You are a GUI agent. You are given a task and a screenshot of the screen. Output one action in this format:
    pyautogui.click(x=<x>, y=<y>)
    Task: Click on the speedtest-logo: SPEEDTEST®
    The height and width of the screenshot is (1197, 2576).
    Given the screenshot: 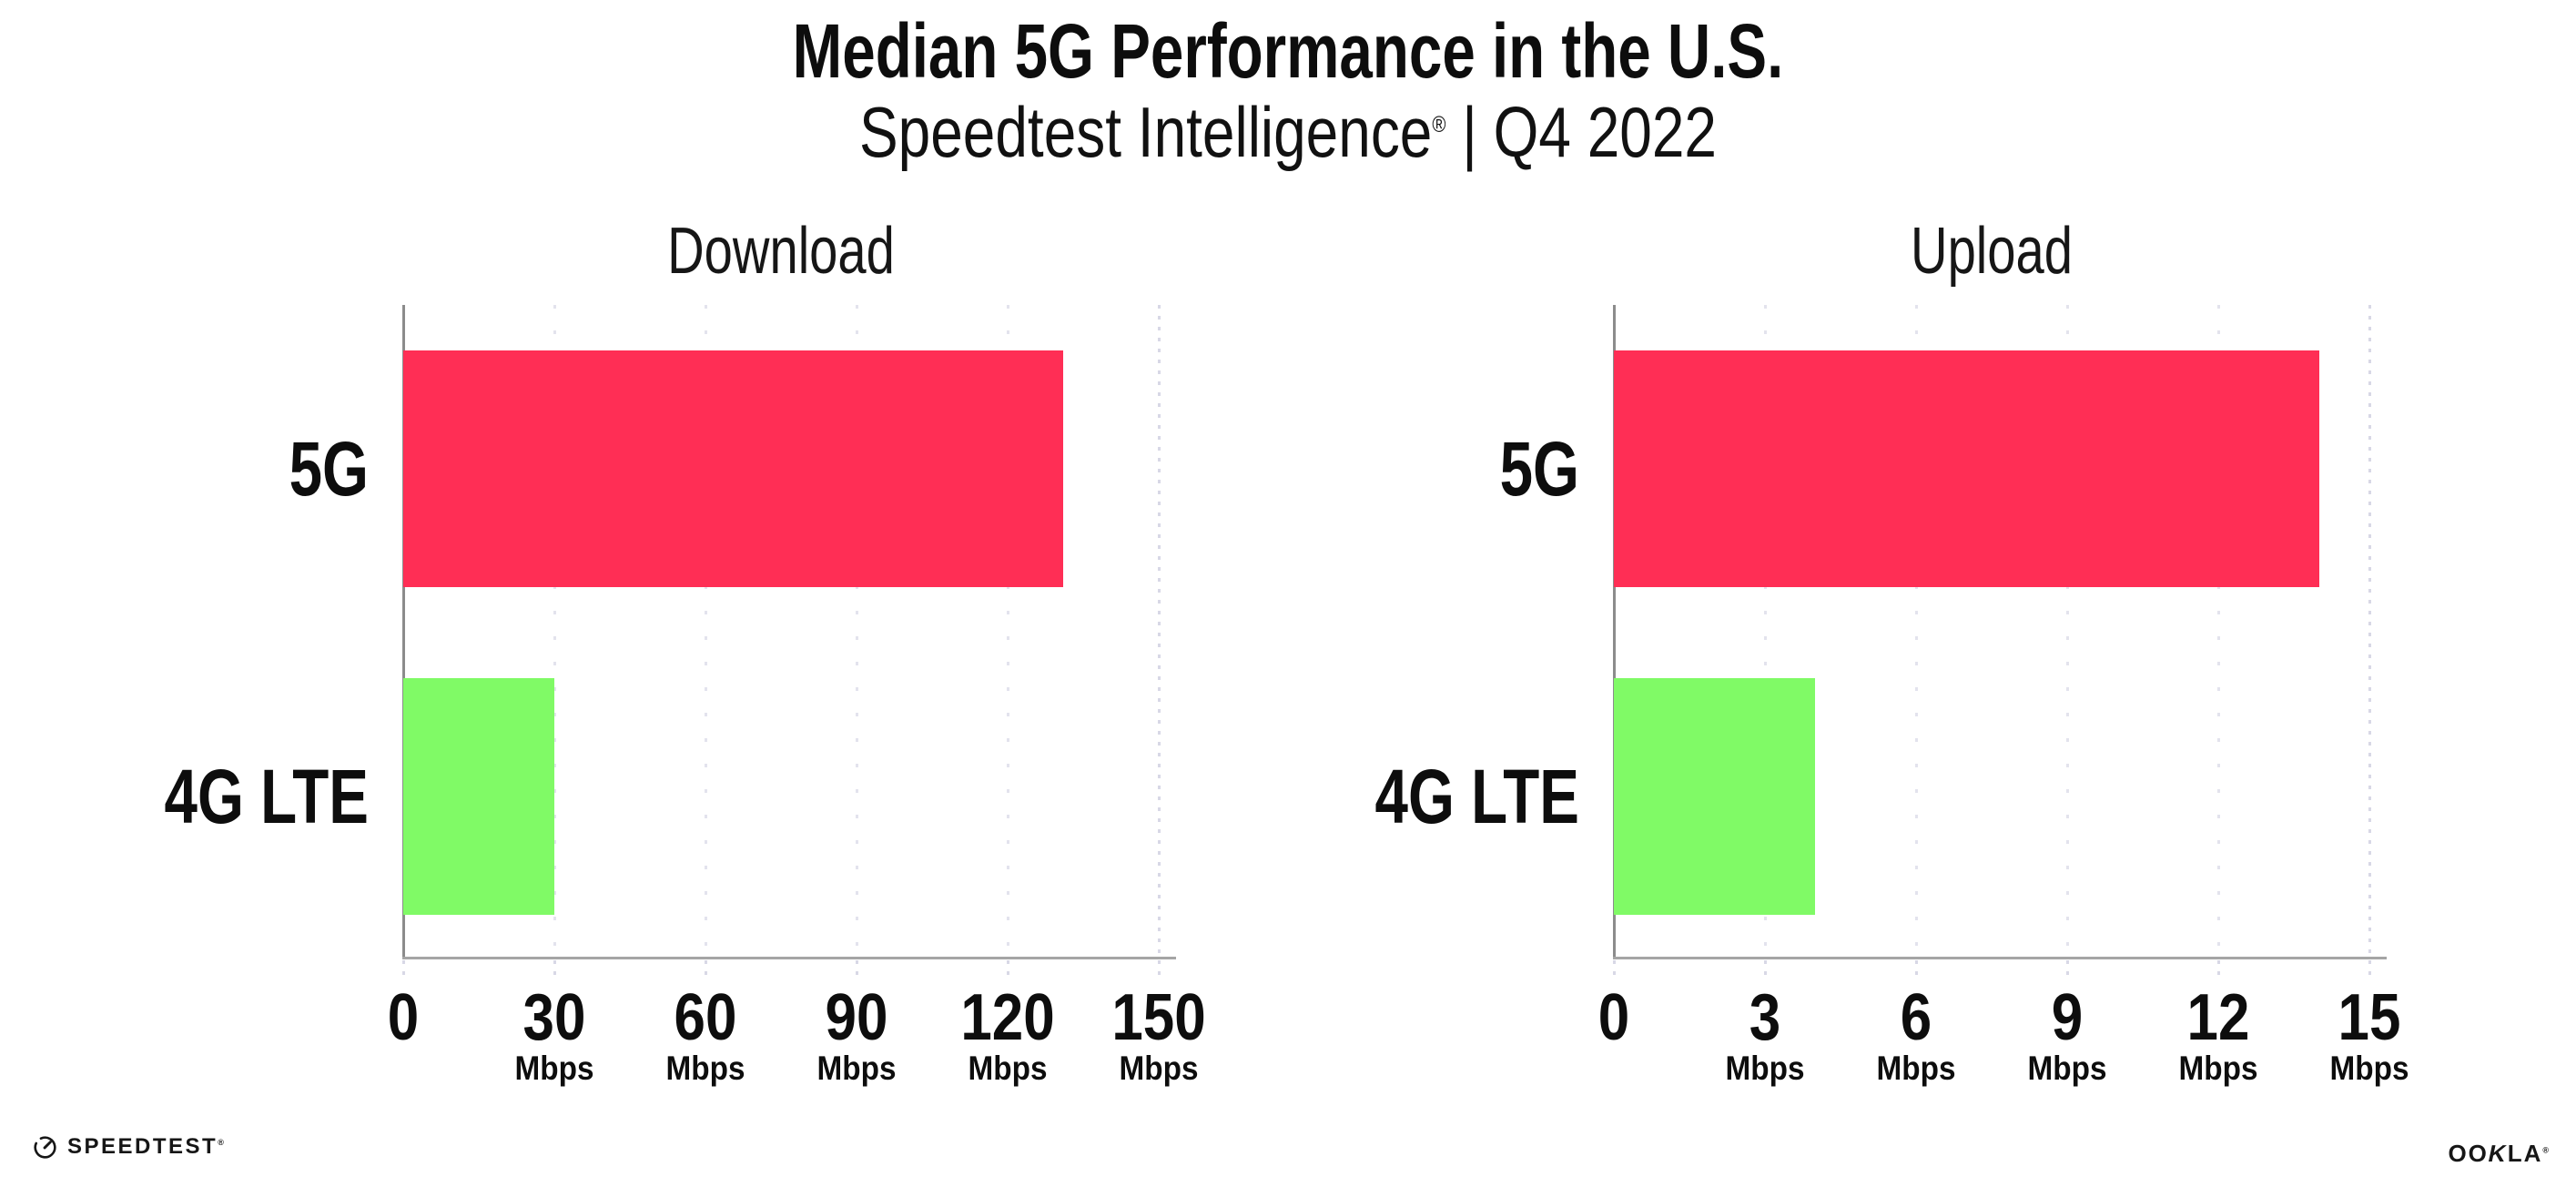 What is the action you would take?
    pyautogui.click(x=128, y=1147)
    